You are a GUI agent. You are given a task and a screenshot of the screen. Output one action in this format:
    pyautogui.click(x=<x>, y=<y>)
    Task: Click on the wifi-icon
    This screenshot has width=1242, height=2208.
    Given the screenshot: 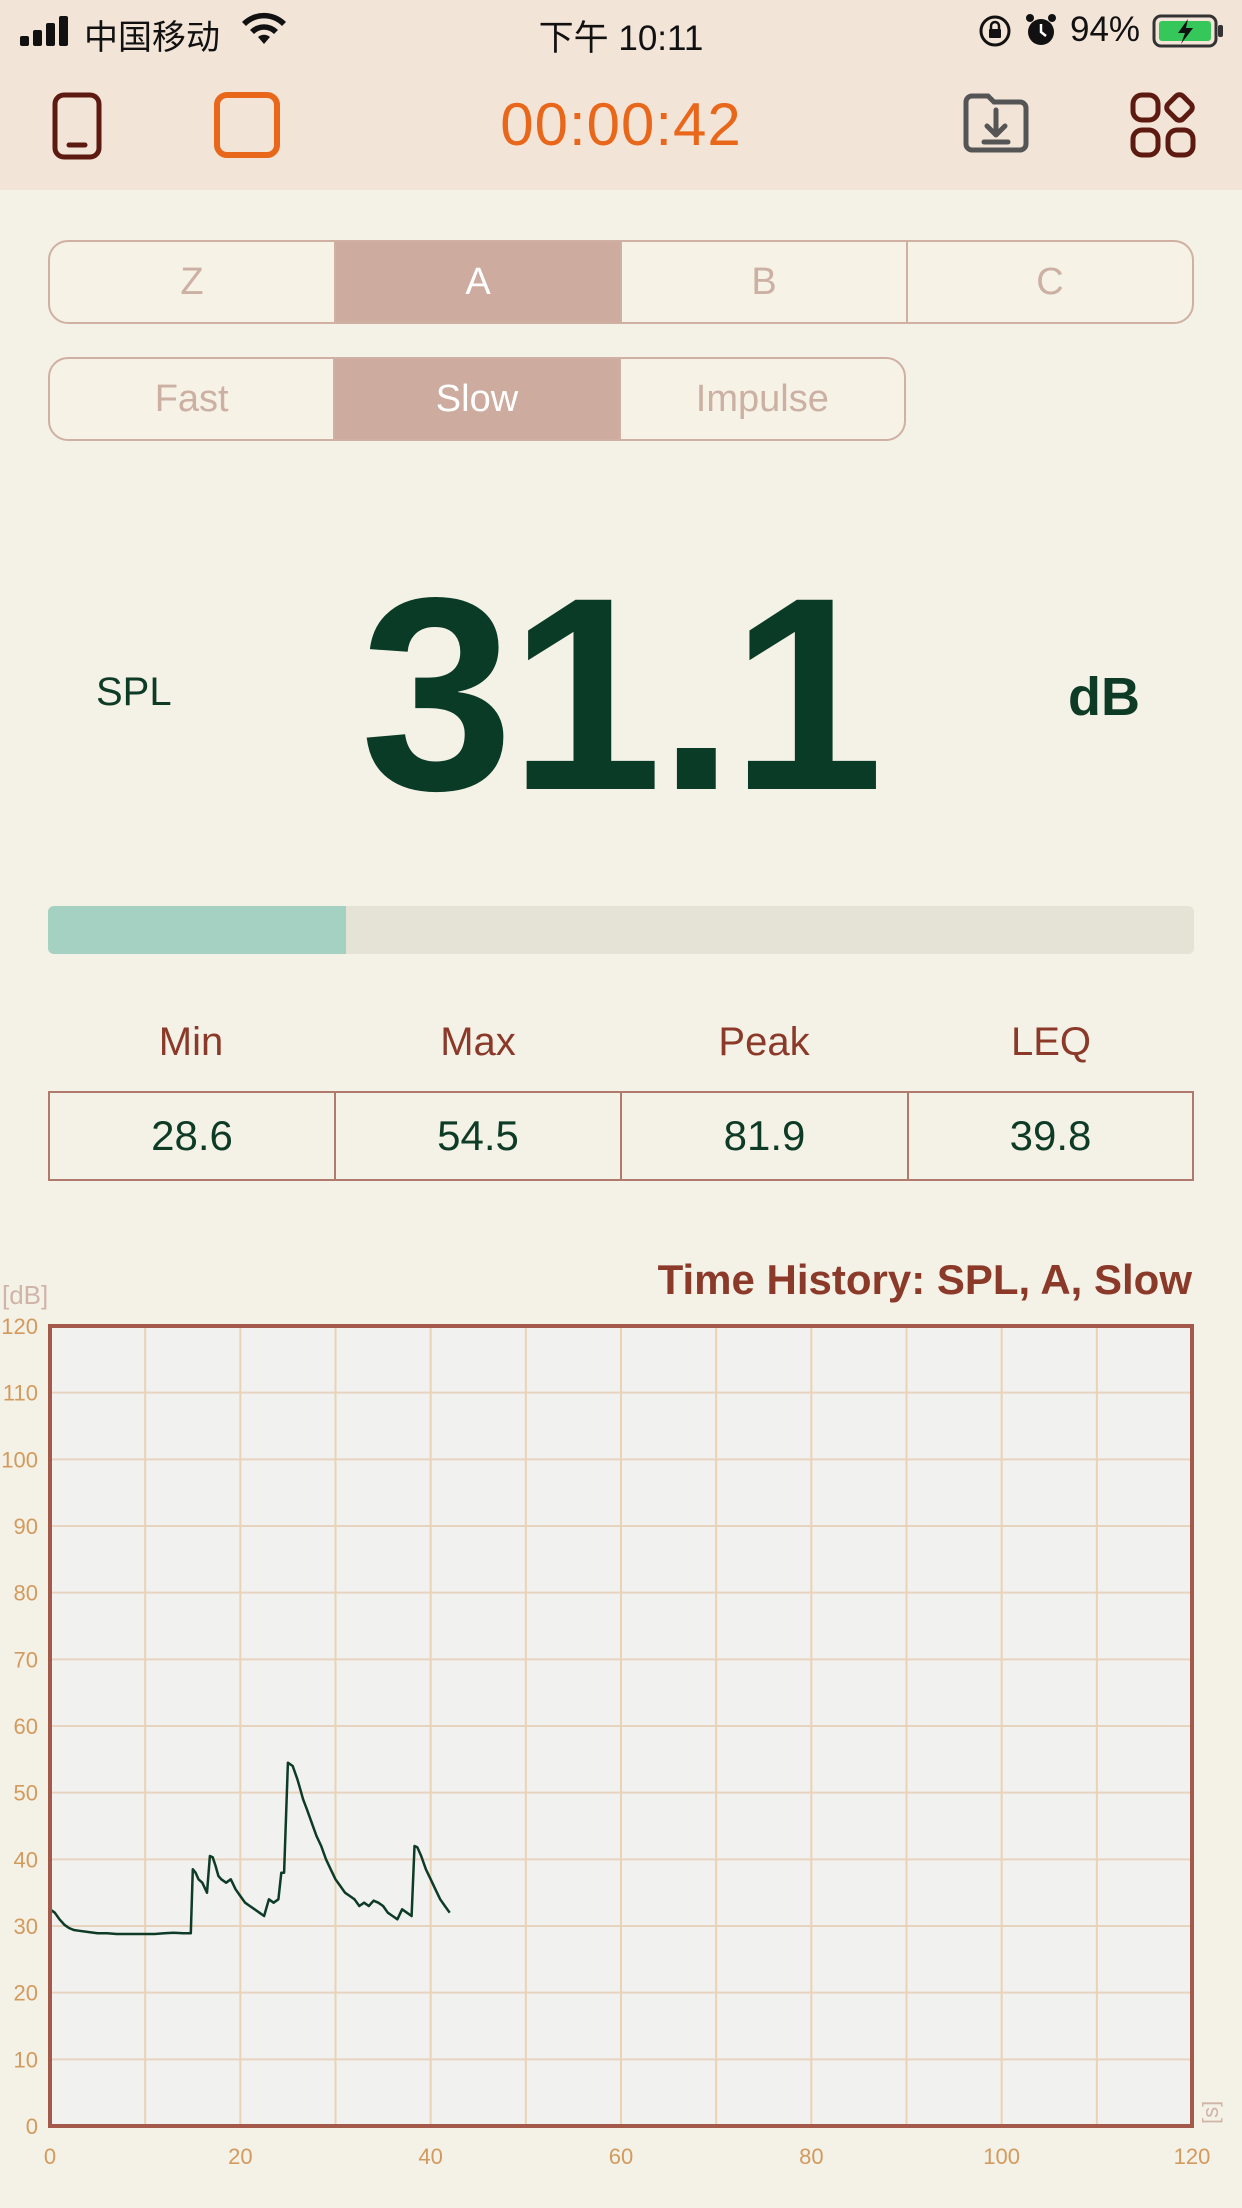 What is the action you would take?
    pyautogui.click(x=264, y=28)
    